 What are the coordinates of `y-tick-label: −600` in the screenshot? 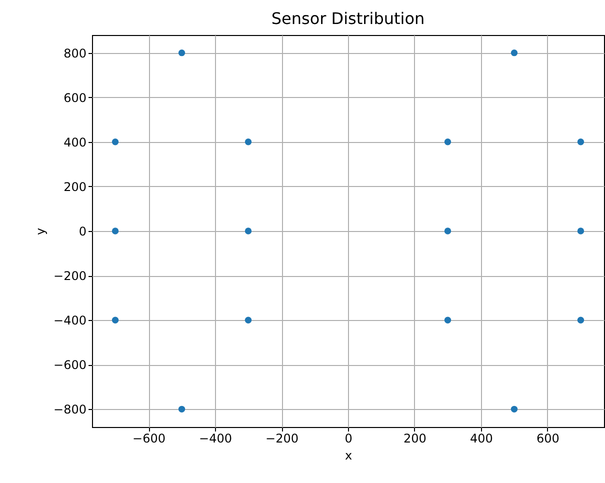 It's located at (70, 365).